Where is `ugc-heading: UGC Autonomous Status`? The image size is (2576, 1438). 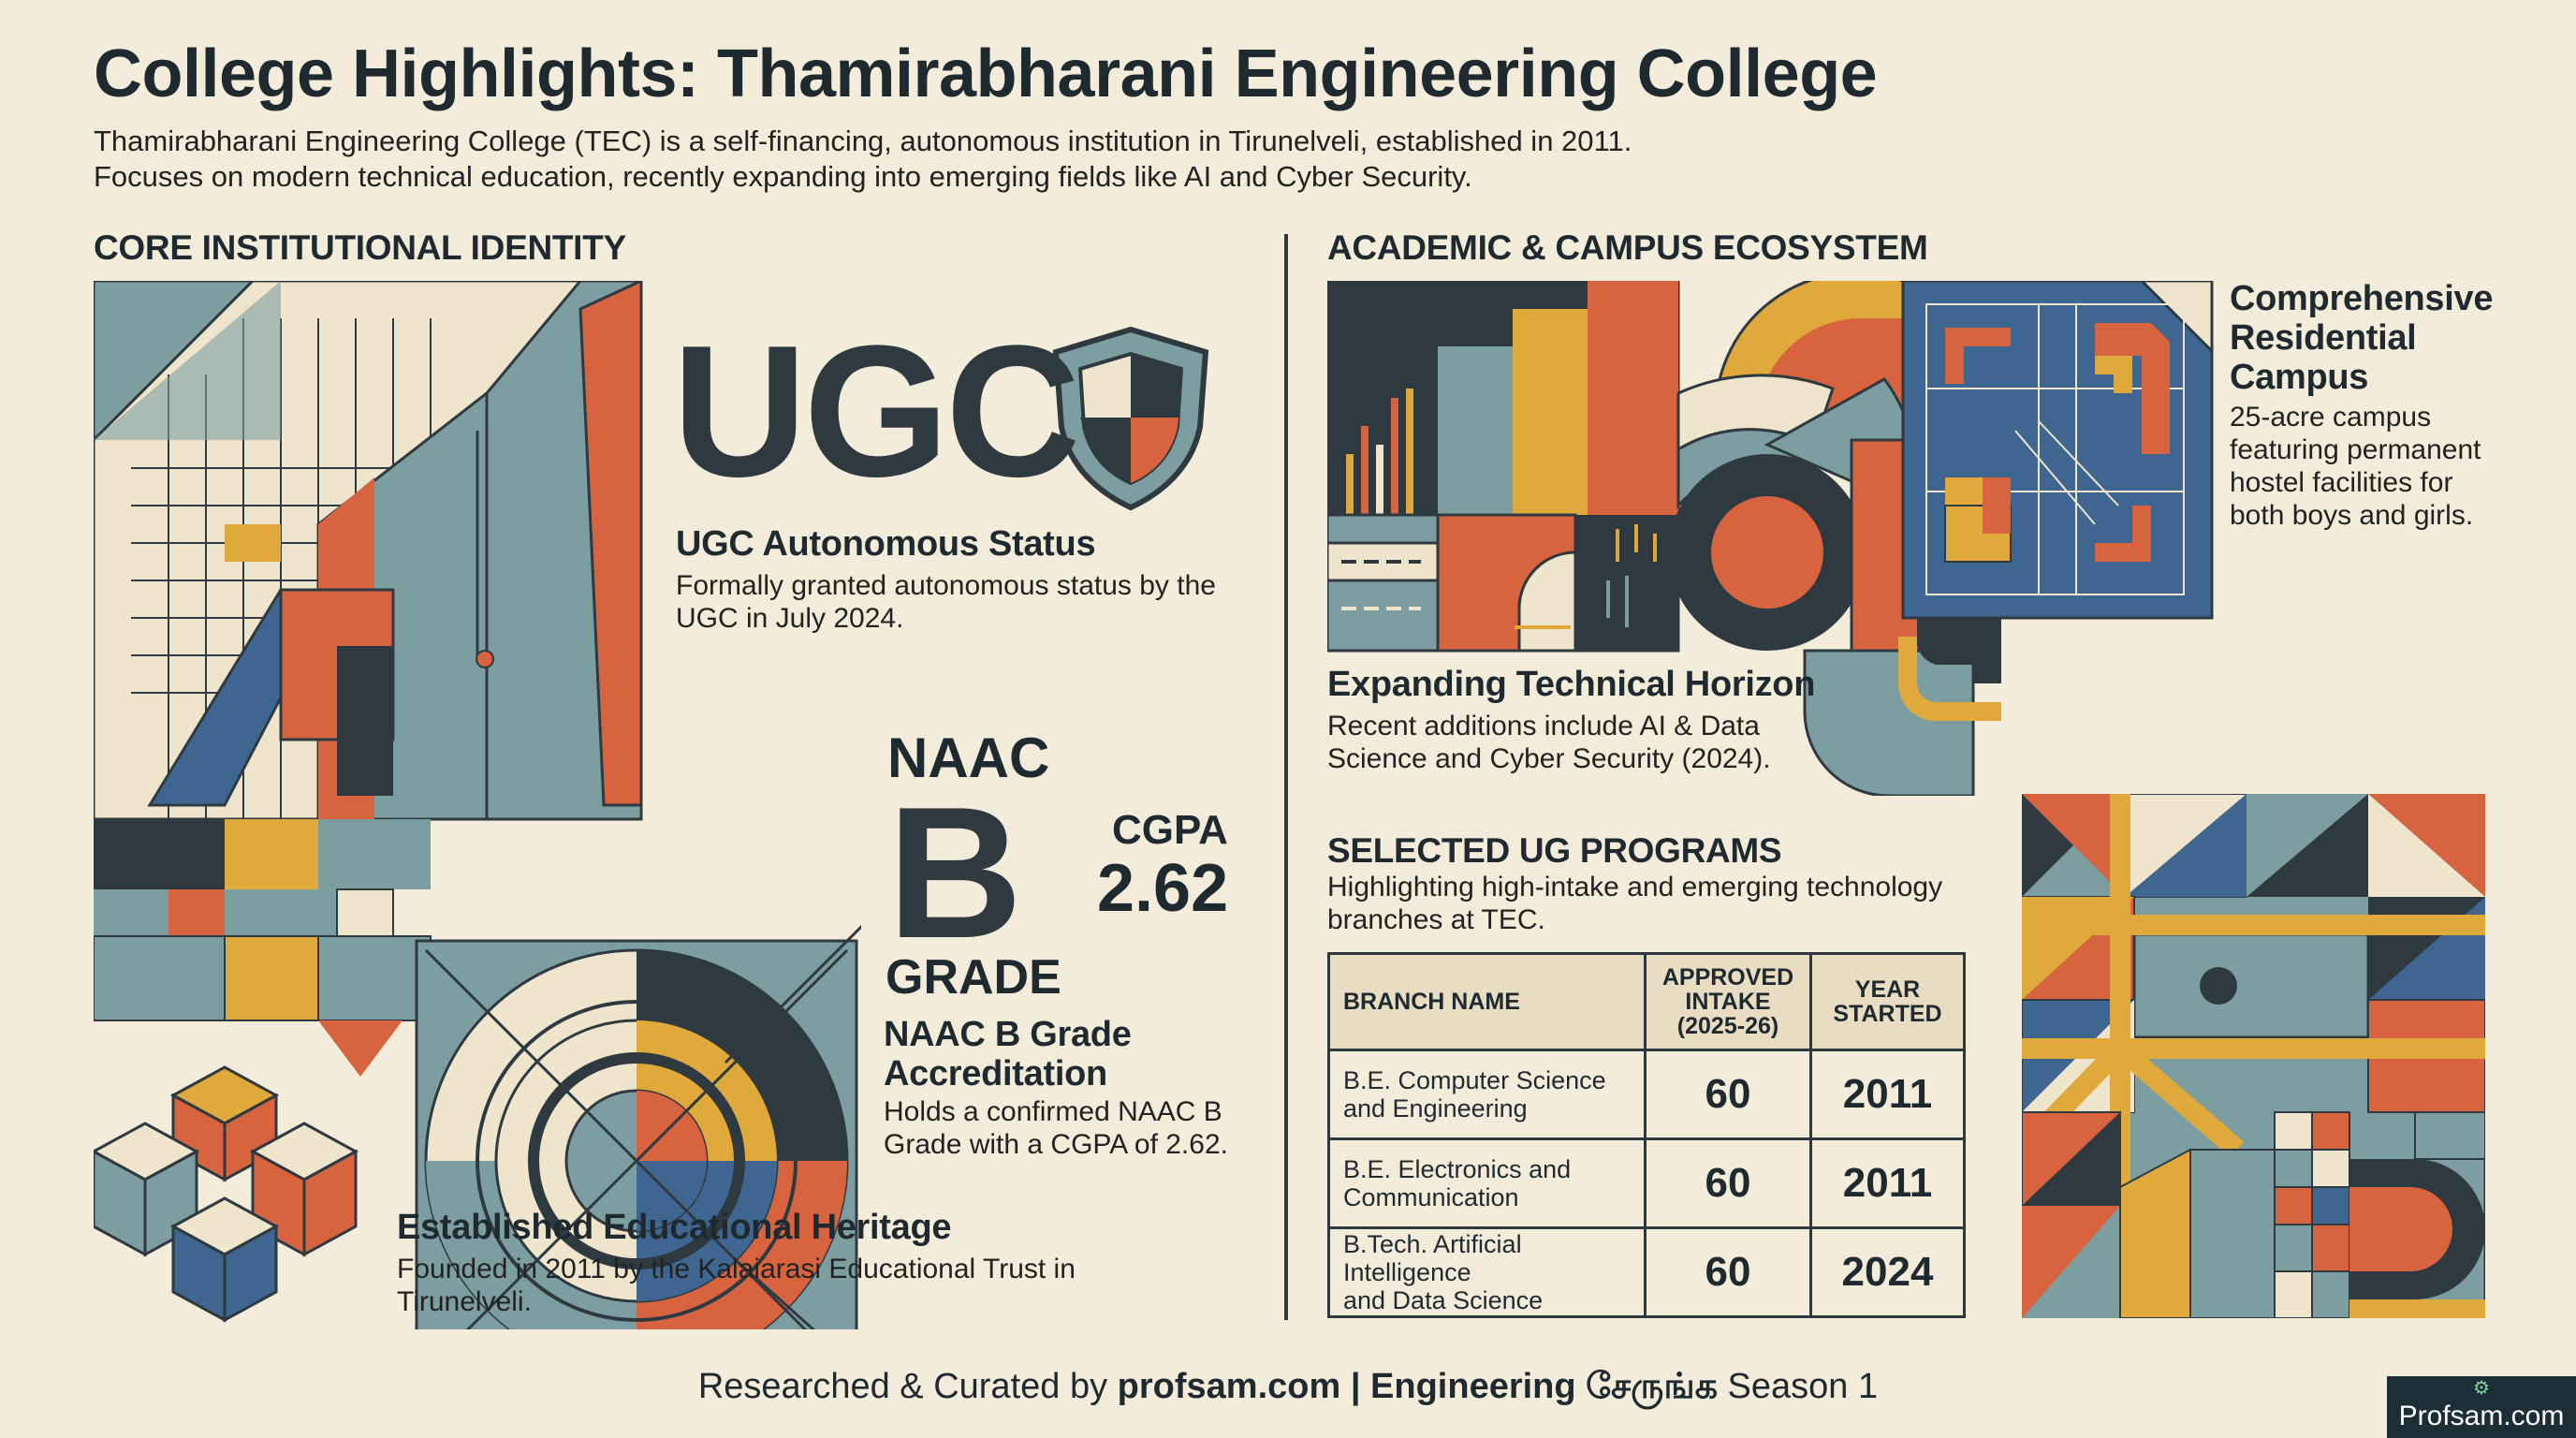
ugc-heading: UGC Autonomous Status is located at coordinates (886, 544).